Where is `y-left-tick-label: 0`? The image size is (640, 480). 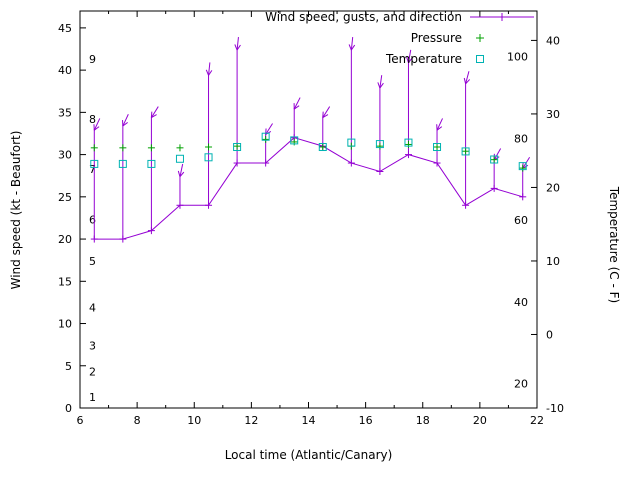
y-left-tick-label: 0 is located at coordinates (68, 408).